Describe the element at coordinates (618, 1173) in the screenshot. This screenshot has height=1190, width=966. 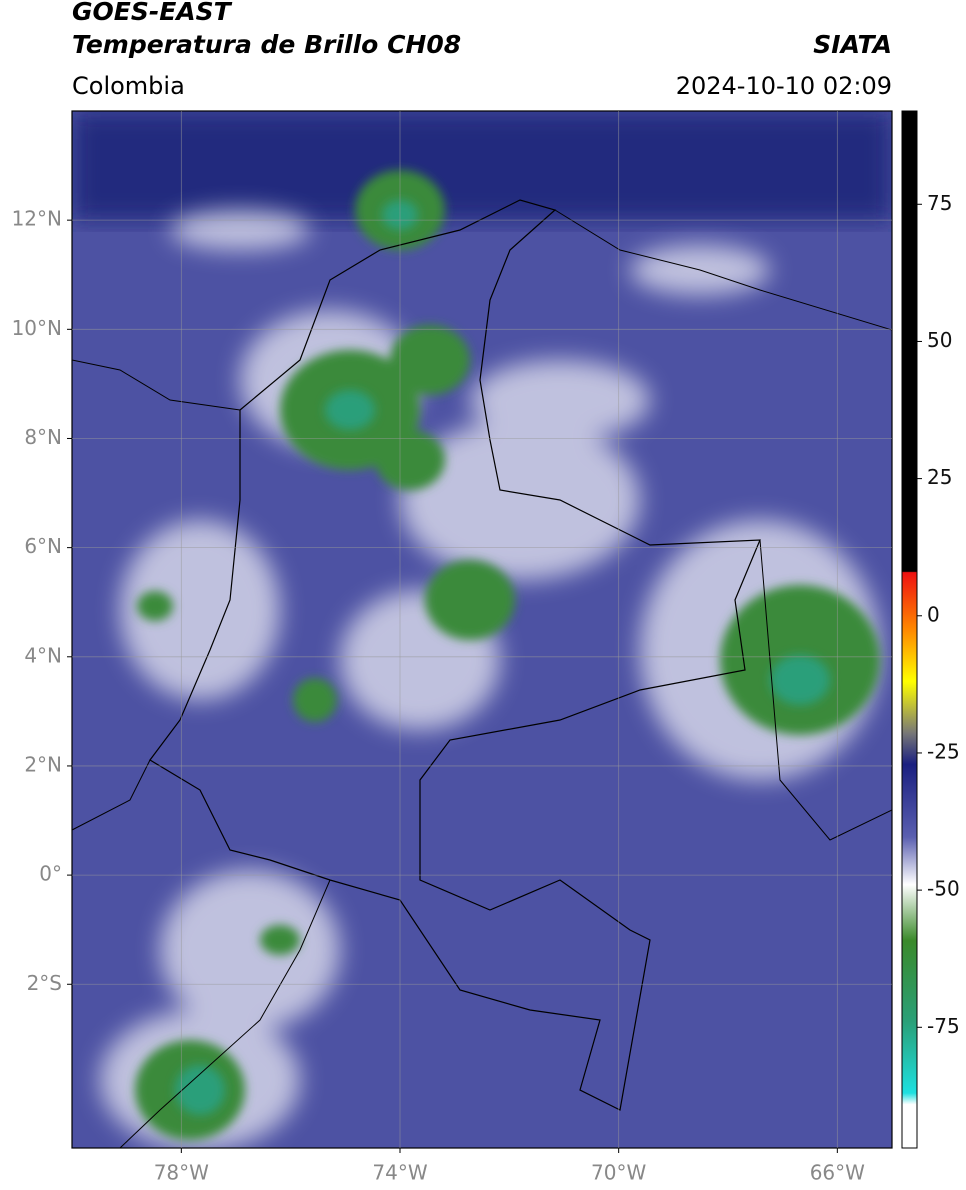
I see `x-tick-label: 70°W` at that location.